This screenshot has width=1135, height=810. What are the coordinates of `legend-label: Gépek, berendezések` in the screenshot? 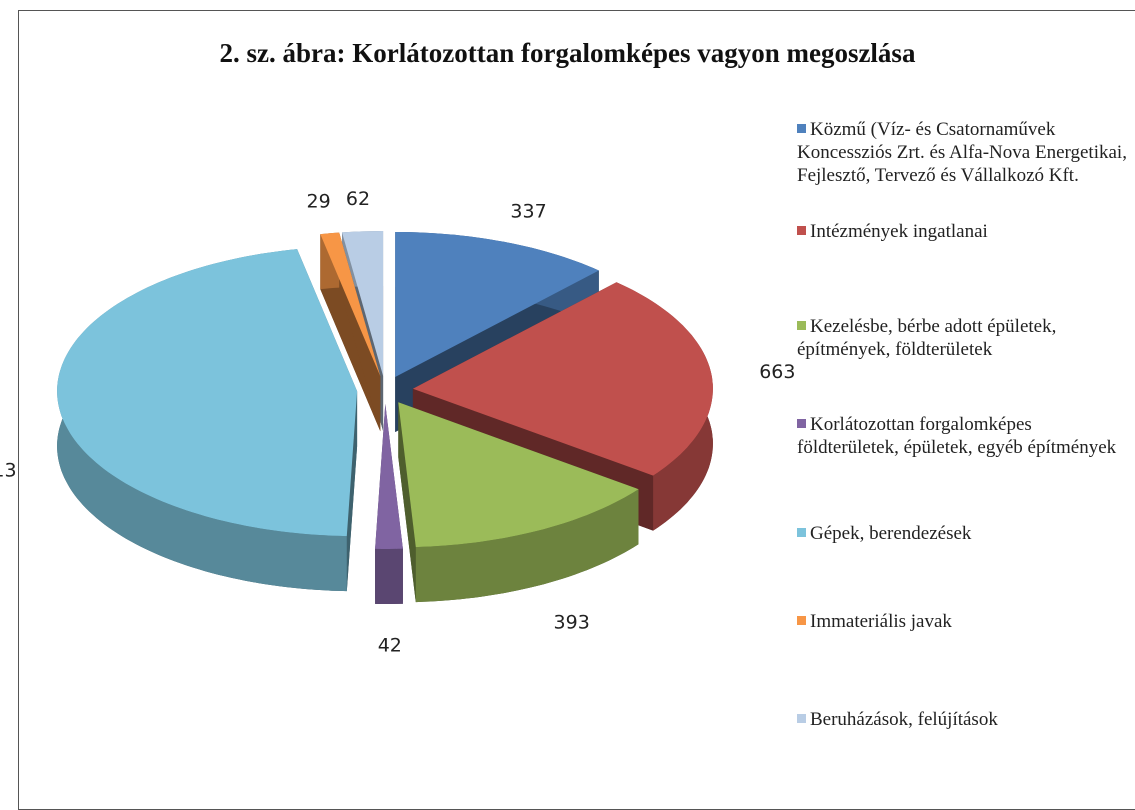 It's located at (891, 533).